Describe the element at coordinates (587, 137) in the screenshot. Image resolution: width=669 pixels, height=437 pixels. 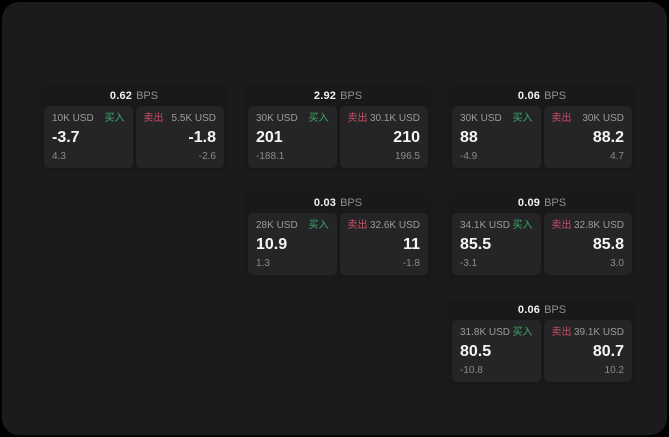
I see `sell-quote-panel: 卖出 30K USD 88.2 4.7` at that location.